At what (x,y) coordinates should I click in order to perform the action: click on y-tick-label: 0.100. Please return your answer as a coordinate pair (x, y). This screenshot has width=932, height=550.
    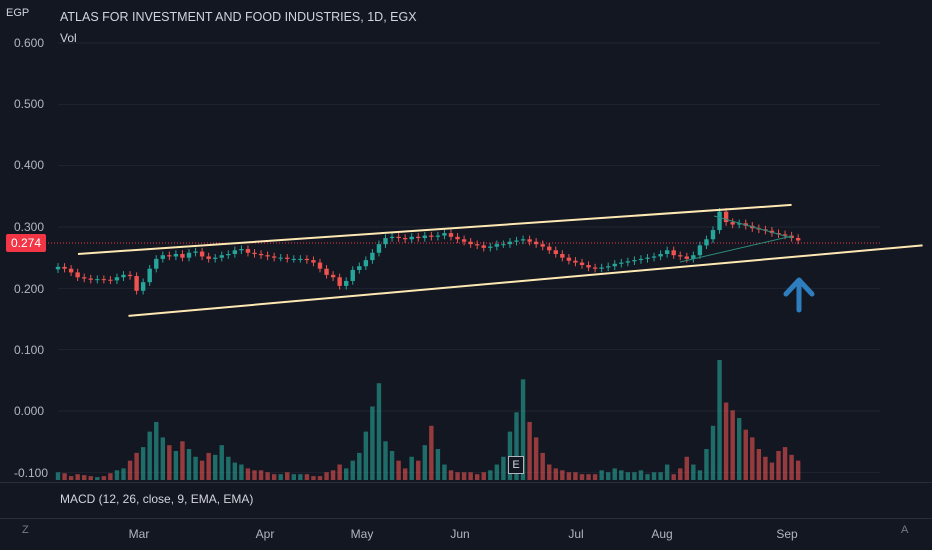
    Looking at the image, I should click on (29, 350).